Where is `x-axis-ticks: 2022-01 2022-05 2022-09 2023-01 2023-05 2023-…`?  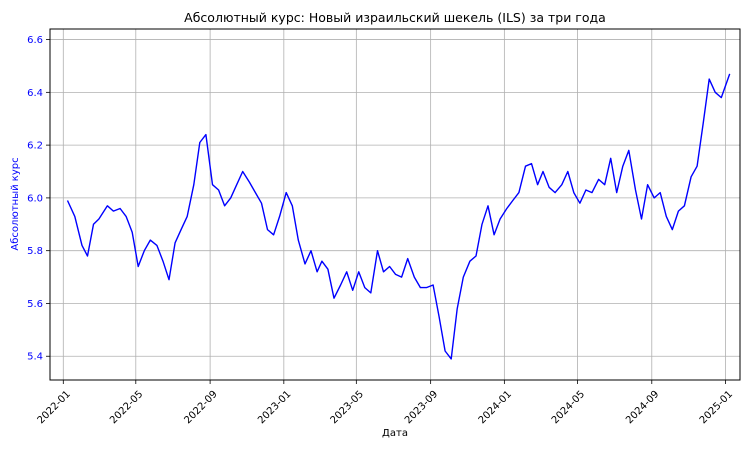 x-axis-ticks: 2022-01 2022-05 2022-09 2023-01 2023-05 2023-… is located at coordinates (385, 403).